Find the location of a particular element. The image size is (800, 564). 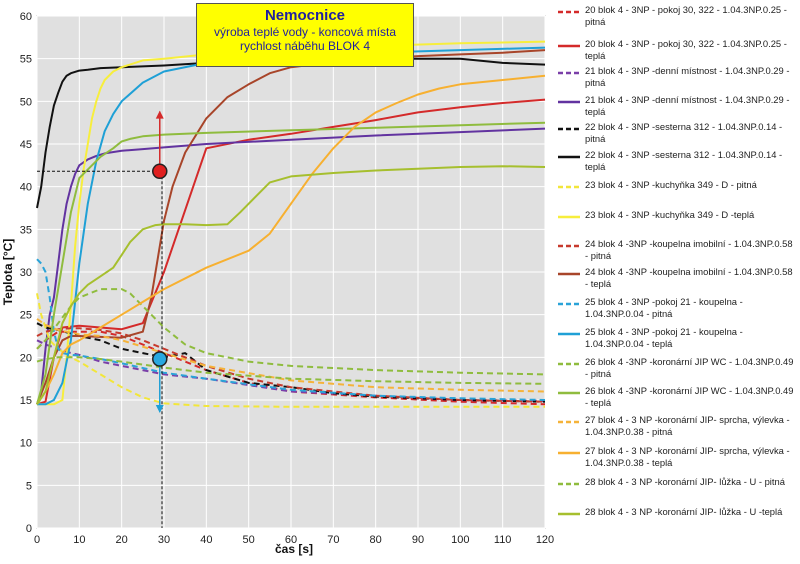

chart-subtitle-line-2: rychlost náběhu BLOK 4 is located at coordinates (305, 46).